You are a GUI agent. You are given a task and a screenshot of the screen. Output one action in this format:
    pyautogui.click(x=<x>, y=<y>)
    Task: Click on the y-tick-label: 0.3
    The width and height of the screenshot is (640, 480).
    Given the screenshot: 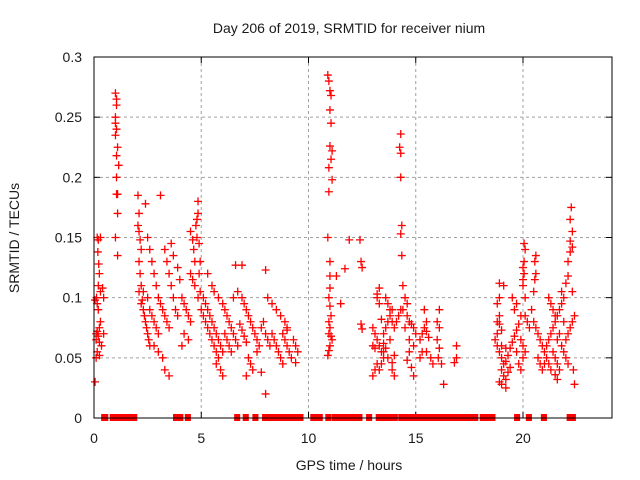 What is the action you would take?
    pyautogui.click(x=73, y=57)
    